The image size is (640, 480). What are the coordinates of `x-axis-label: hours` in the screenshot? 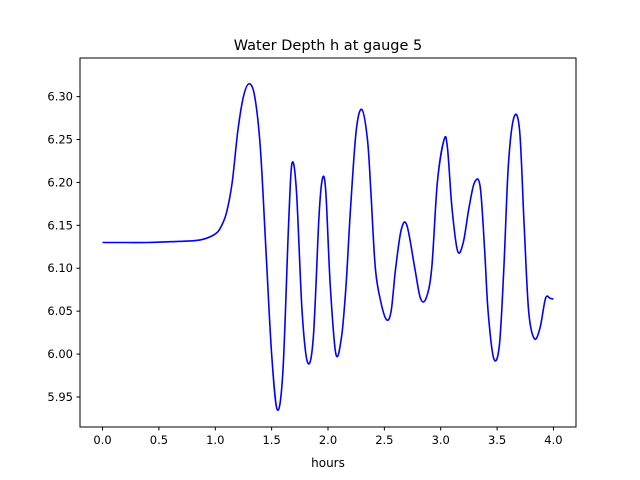 It's located at (328, 463).